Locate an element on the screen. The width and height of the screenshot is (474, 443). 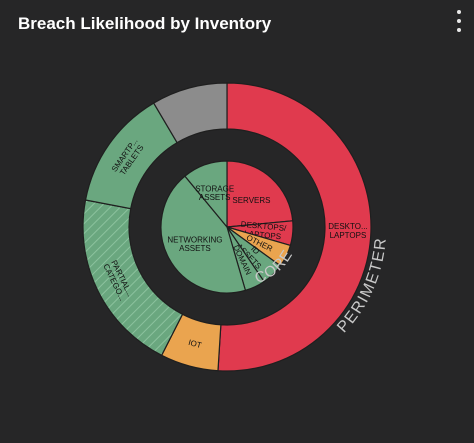
chart-title: Breach Likelihood by Inventory is located at coordinates (145, 23).